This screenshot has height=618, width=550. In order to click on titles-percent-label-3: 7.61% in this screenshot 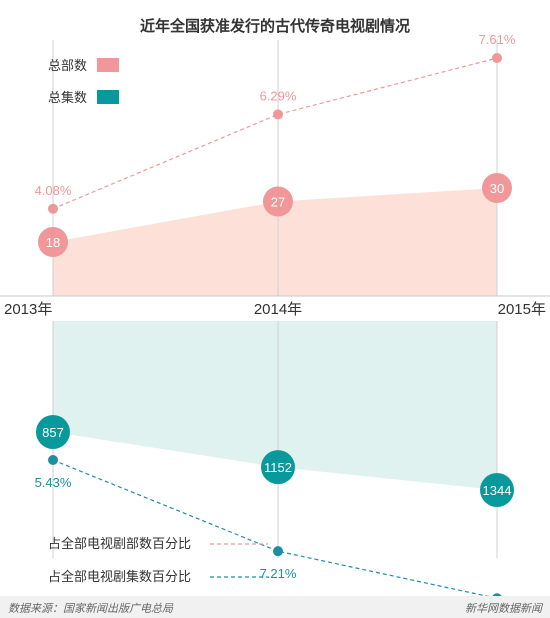, I will do `click(497, 39)`.